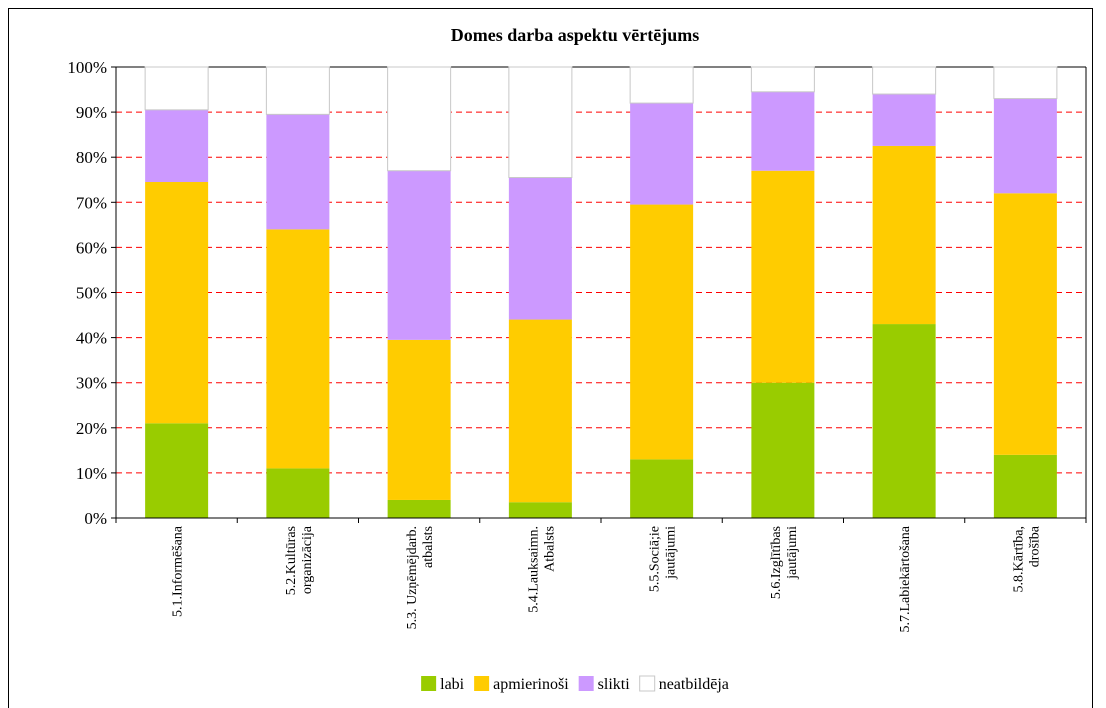  Describe the element at coordinates (91, 383) in the screenshot. I see `y-tick-label: 30%` at that location.